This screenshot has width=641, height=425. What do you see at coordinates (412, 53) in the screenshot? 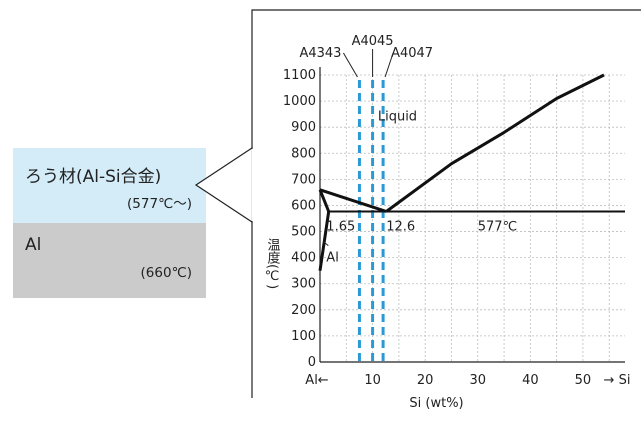
I see `alloy-label: A4047` at bounding box center [412, 53].